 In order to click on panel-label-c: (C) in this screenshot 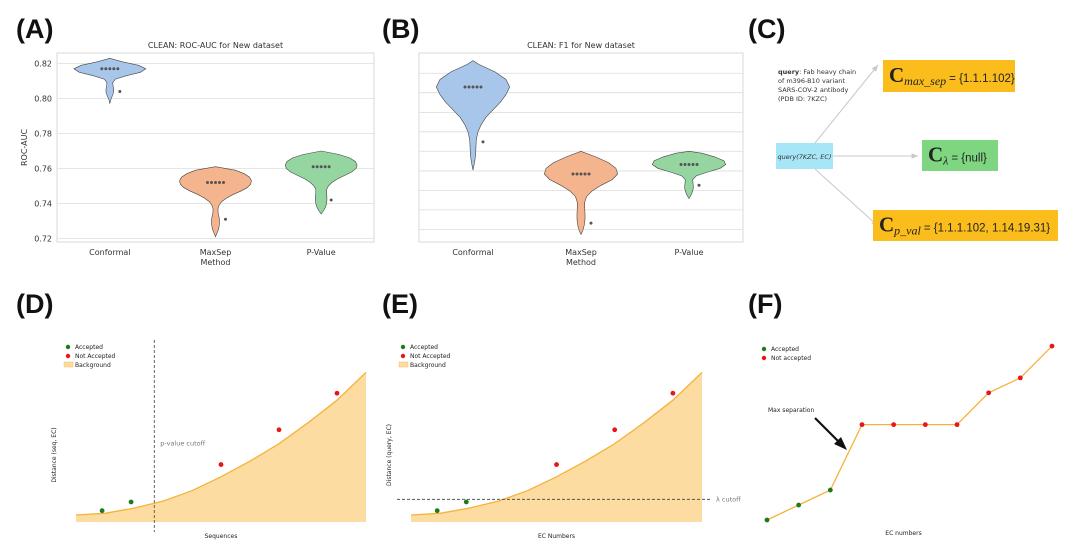, I will do `click(766, 29)`.